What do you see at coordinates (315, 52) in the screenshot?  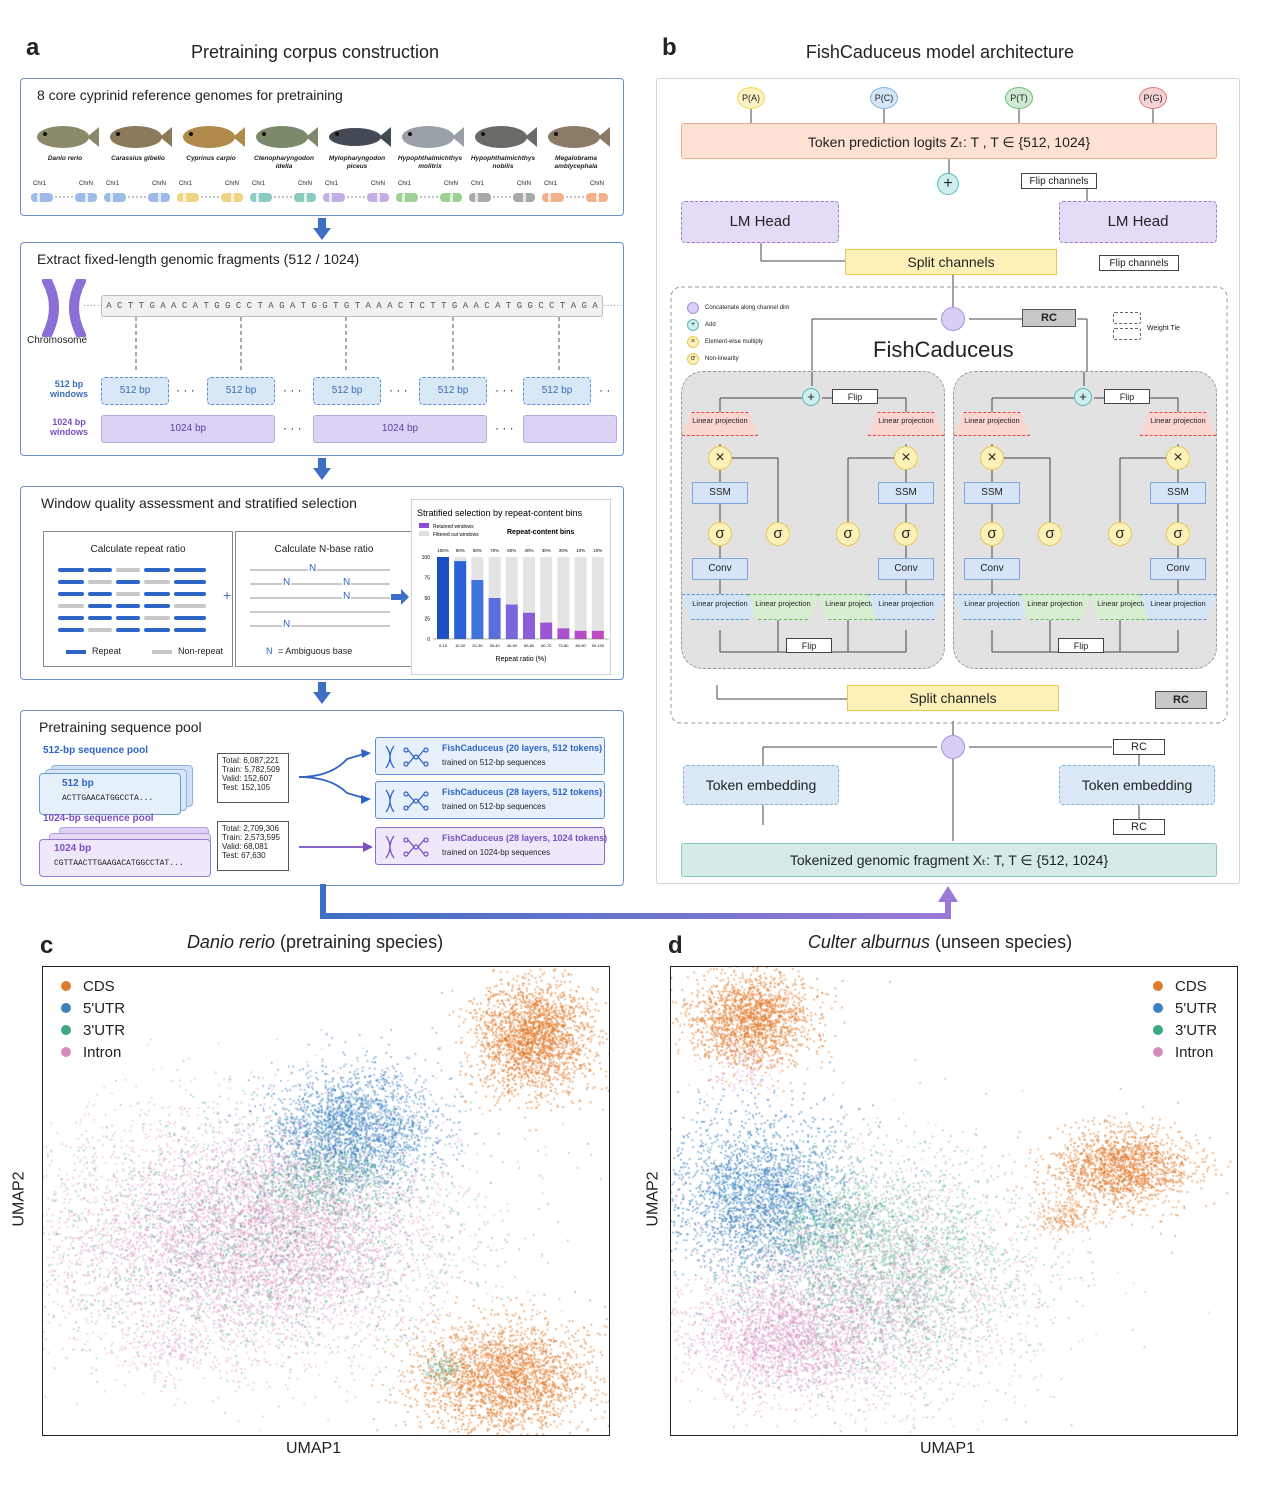 I see `panel-a-title: Pretraining corpus construction` at bounding box center [315, 52].